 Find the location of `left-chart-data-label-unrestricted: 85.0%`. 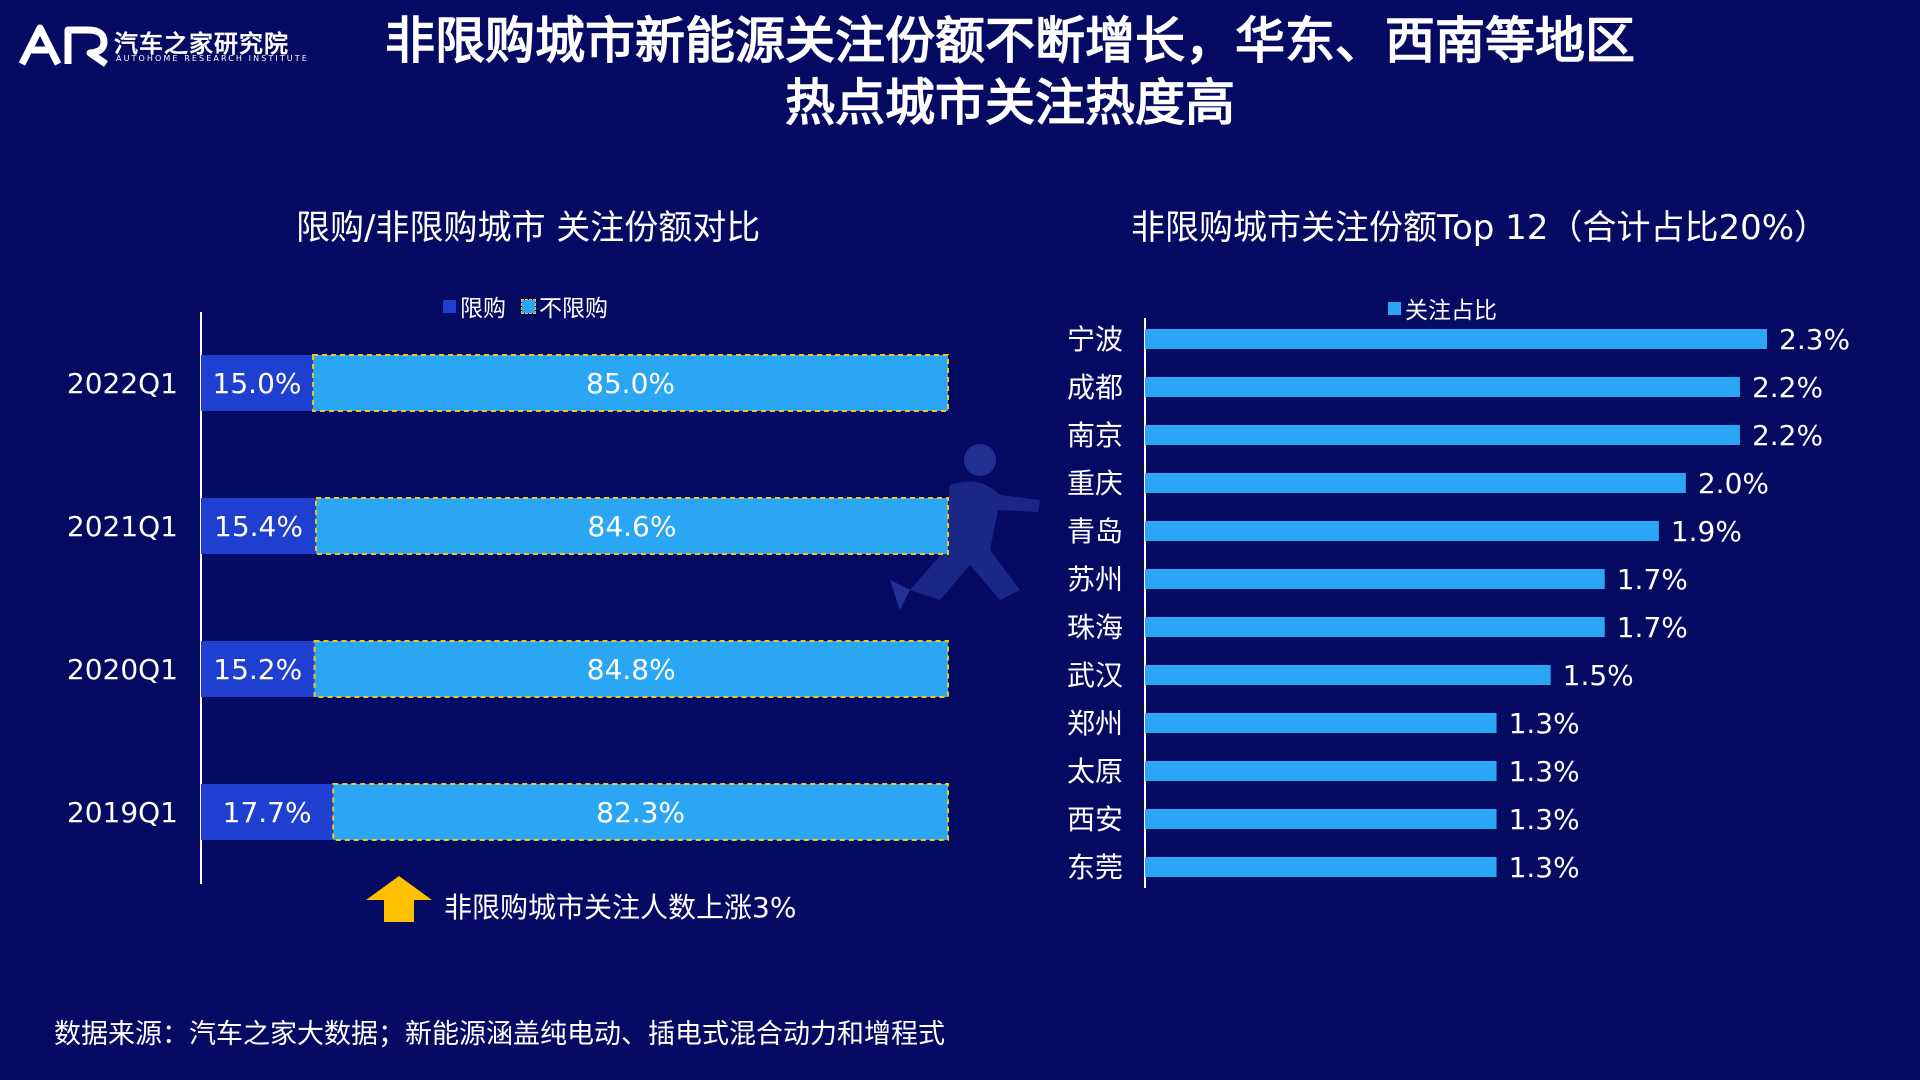

left-chart-data-label-unrestricted: 85.0% is located at coordinates (630, 383).